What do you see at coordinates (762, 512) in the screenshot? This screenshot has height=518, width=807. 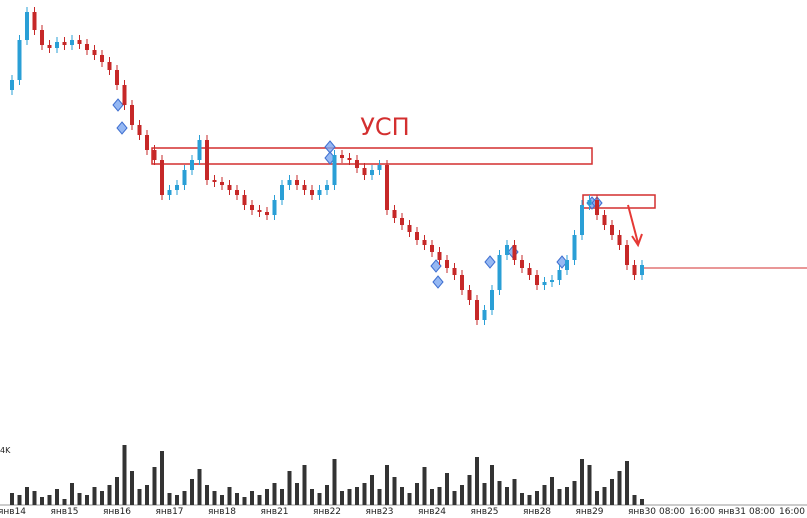 I see `x-tick-label: 08:00` at bounding box center [762, 512].